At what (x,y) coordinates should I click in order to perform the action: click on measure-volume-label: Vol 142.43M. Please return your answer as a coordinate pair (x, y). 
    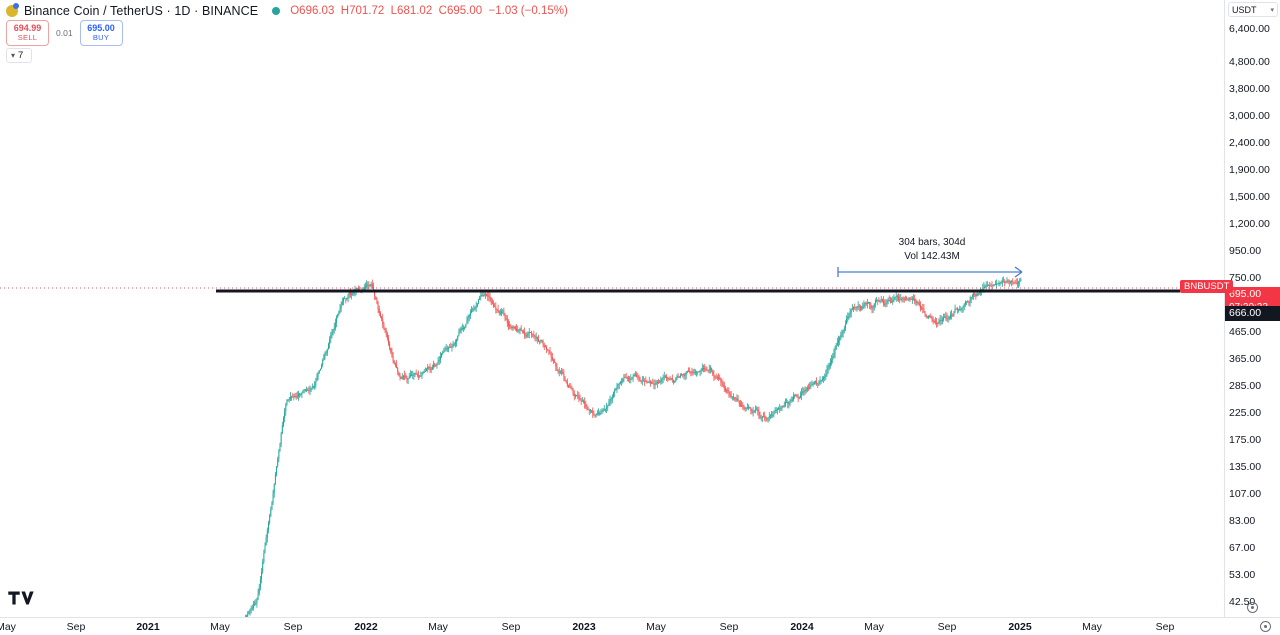
    Looking at the image, I should click on (932, 256).